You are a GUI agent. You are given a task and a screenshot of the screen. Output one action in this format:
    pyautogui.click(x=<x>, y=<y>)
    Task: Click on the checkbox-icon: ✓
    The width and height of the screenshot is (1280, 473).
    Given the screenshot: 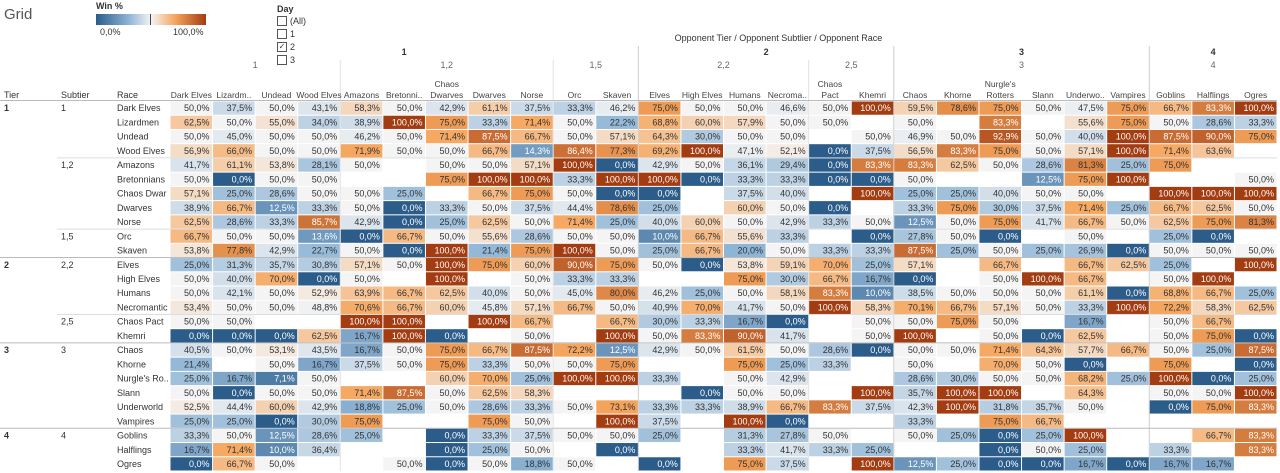 What is the action you would take?
    pyautogui.click(x=282, y=47)
    